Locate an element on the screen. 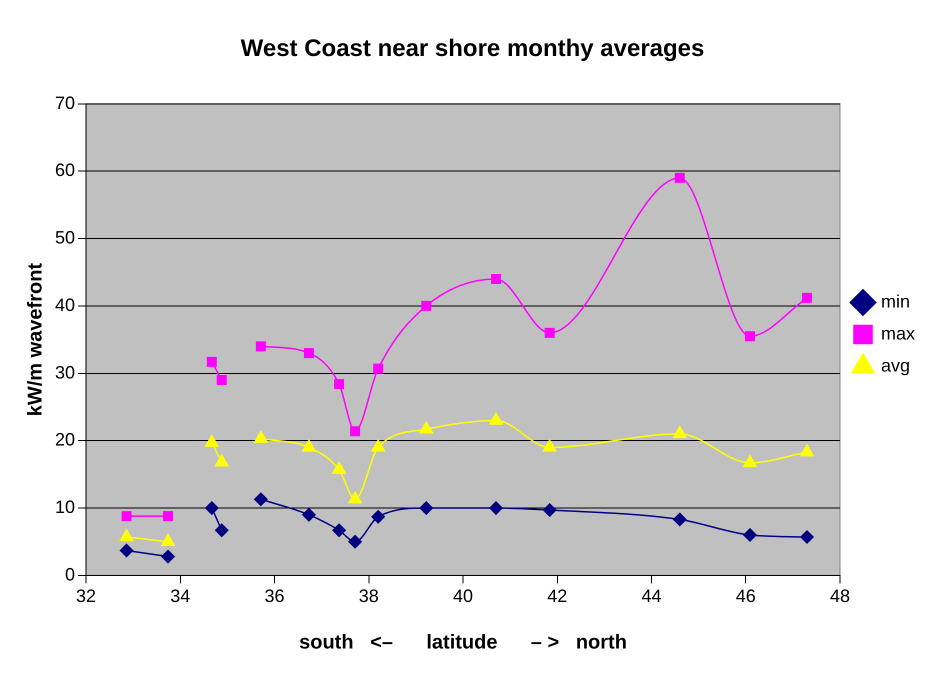 Image resolution: width=945 pixels, height=679 pixels. x-tick-label: 36 is located at coordinates (274, 596).